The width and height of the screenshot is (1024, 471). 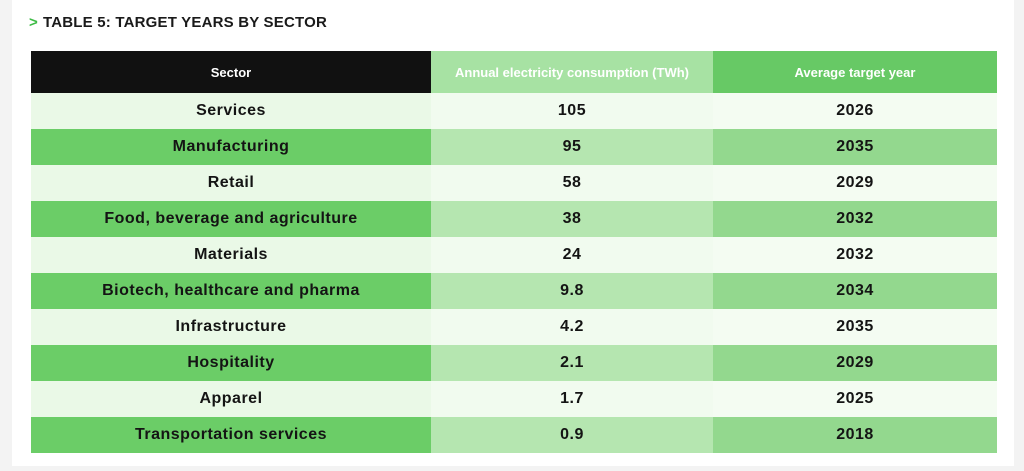 What do you see at coordinates (855, 111) in the screenshot?
I see `cell-target-year: 2026` at bounding box center [855, 111].